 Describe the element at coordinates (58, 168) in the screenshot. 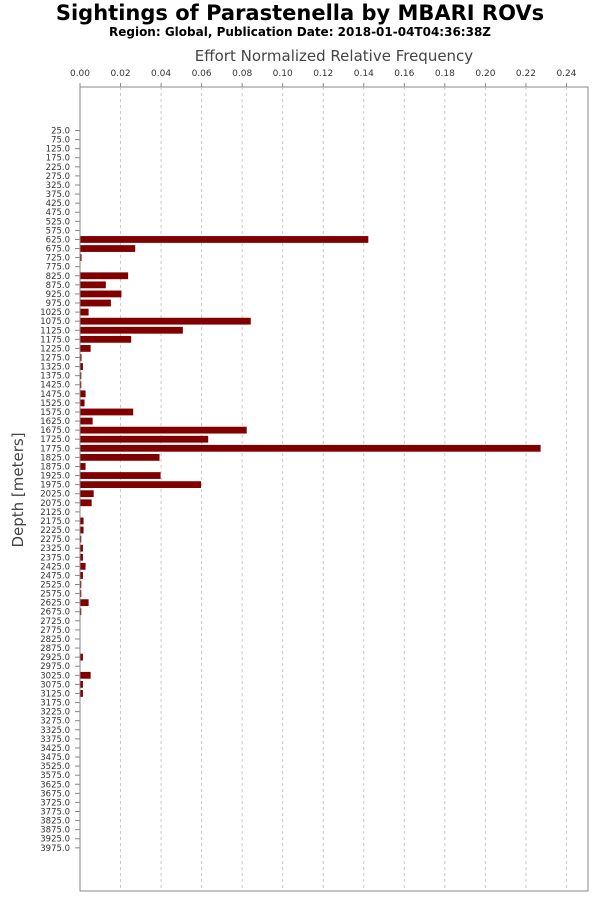

I see `y-tick-label: 225.0` at that location.